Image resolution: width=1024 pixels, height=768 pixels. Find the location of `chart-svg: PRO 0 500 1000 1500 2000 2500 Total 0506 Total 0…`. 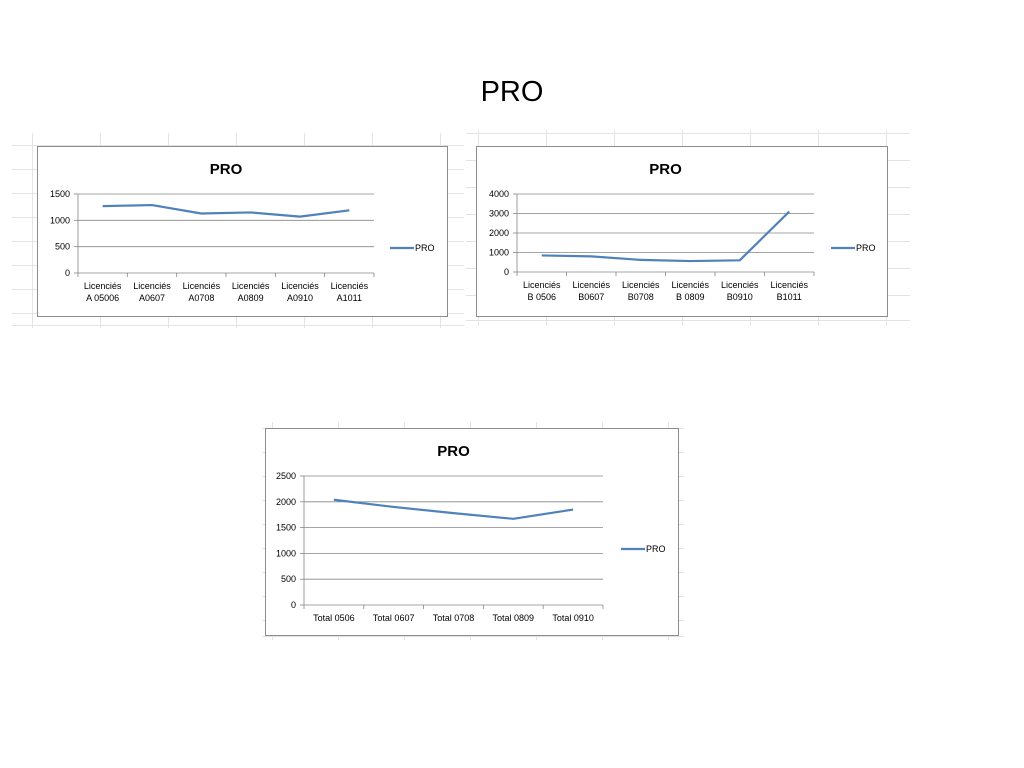

chart-svg: PRO 0 500 1000 1500 2000 2500 Total 0506 Total 0… is located at coordinates (471, 533).